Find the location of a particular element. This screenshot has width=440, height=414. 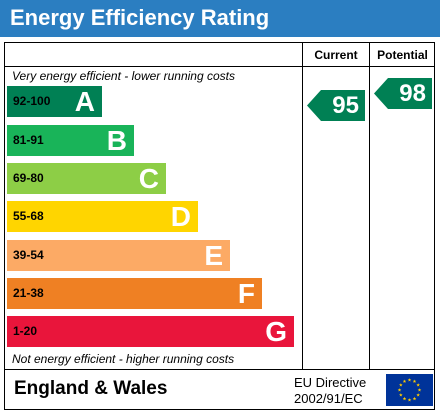

footer-divider is located at coordinates (219, 369).